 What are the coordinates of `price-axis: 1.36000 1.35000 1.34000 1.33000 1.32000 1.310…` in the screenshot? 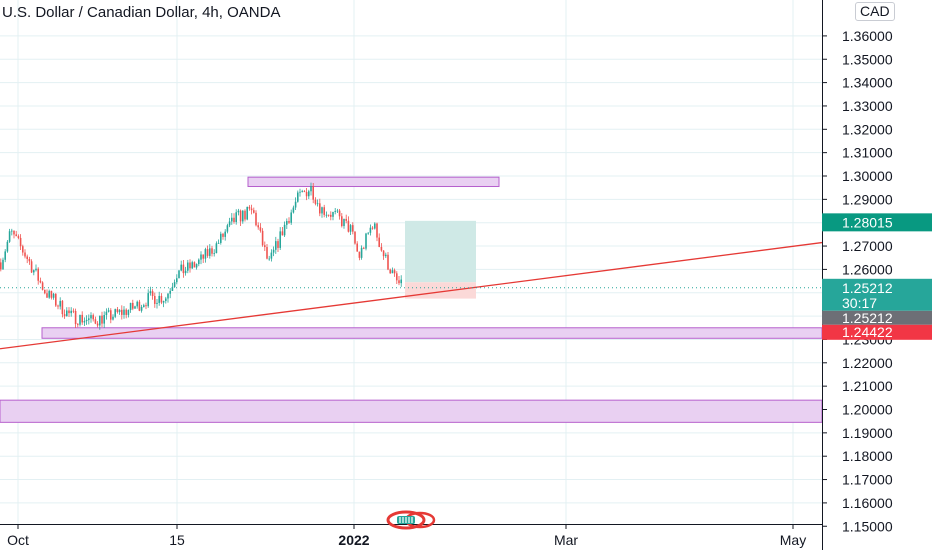 It's located at (877, 275).